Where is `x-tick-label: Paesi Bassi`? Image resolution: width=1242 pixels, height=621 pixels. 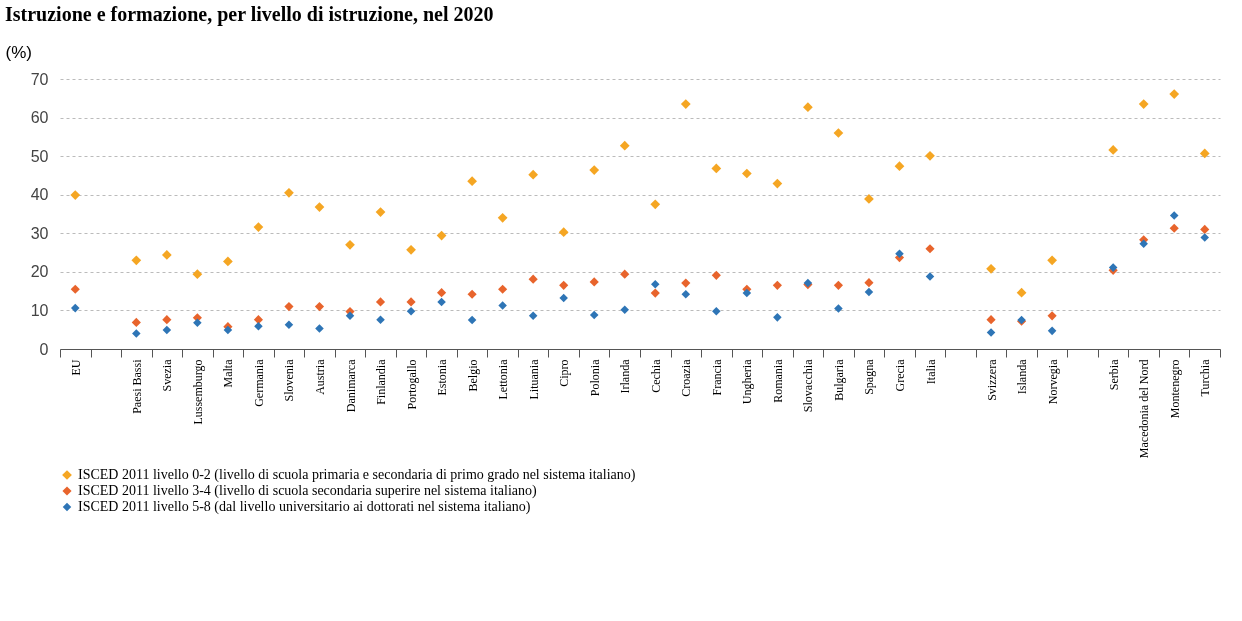 x-tick-label: Paesi Bassi is located at coordinates (136, 386).